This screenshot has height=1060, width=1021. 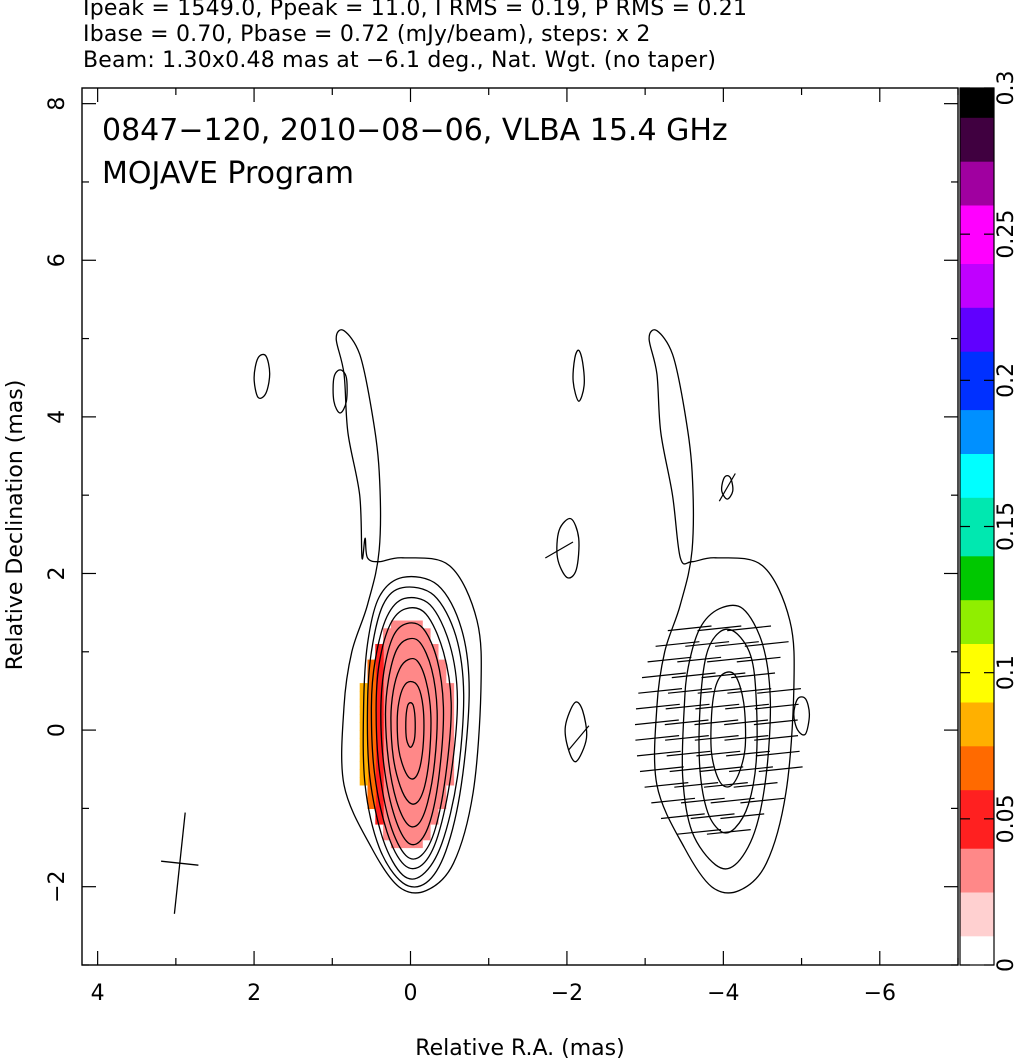 What do you see at coordinates (57, 104) in the screenshot?
I see `y-tick-label: 8` at bounding box center [57, 104].